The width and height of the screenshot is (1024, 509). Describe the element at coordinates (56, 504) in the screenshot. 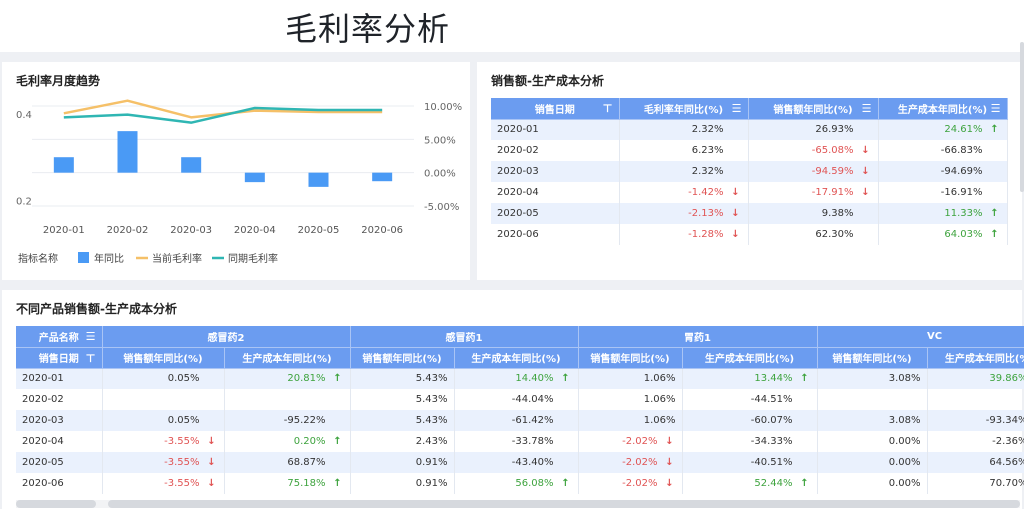

I see `scroll-thumb-frozen` at that location.